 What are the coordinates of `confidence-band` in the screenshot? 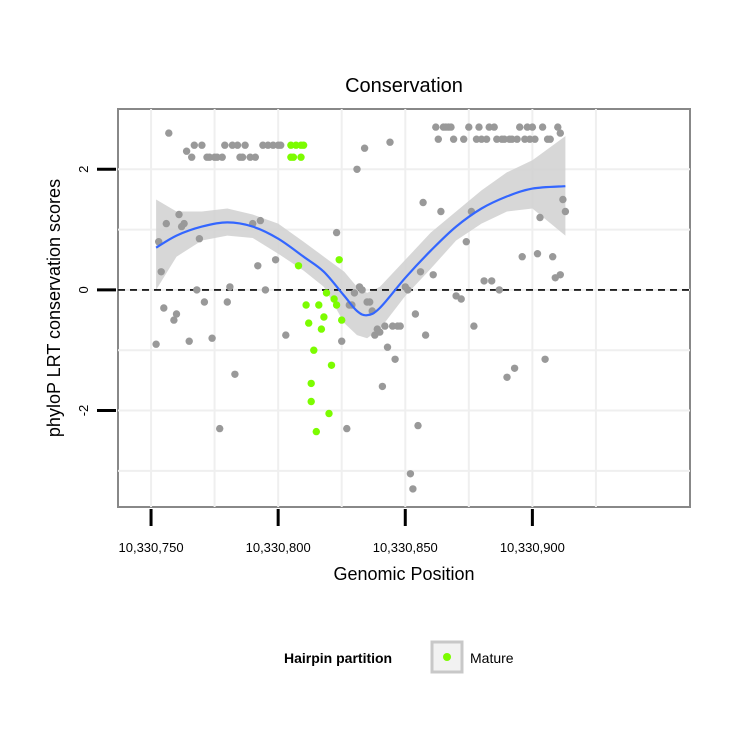 It's located at (361, 237).